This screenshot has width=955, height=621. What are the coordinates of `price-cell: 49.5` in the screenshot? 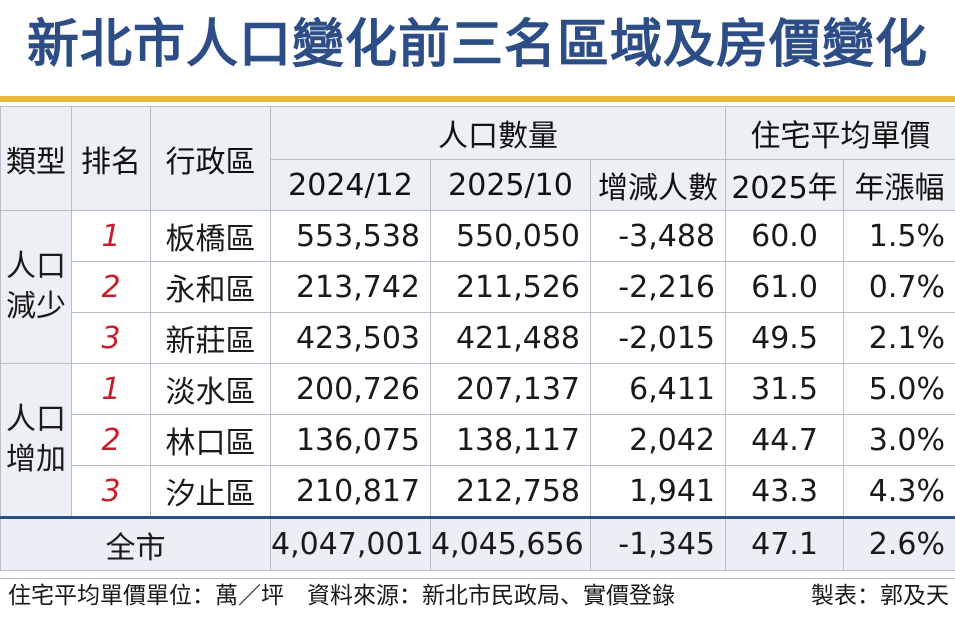 It's located at (785, 338).